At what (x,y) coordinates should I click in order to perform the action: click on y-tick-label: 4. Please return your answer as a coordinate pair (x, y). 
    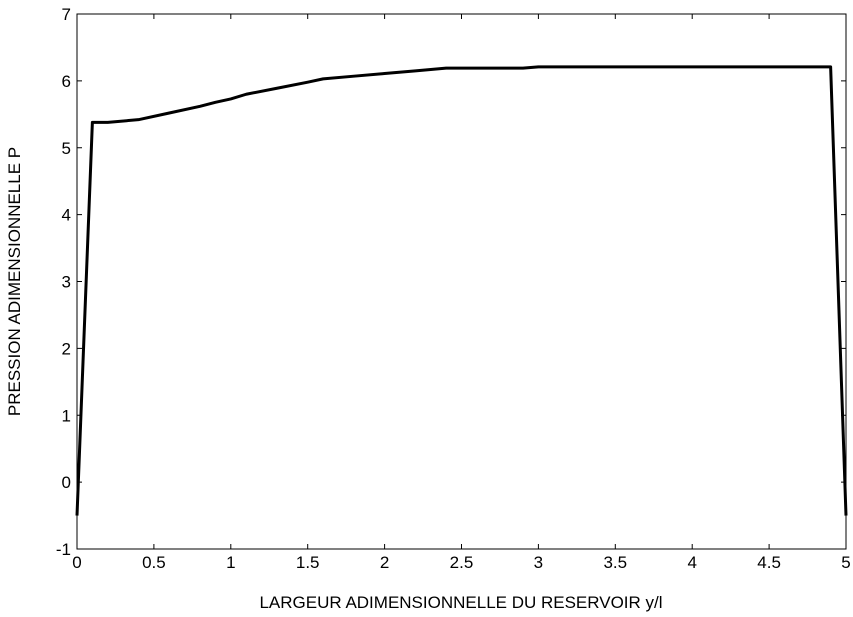
    Looking at the image, I should click on (66, 215).